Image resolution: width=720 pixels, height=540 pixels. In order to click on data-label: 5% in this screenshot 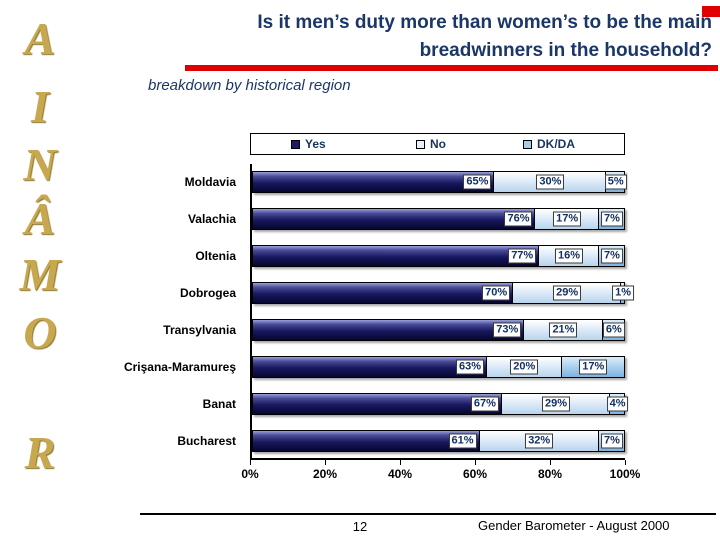, I will do `click(615, 182)`.